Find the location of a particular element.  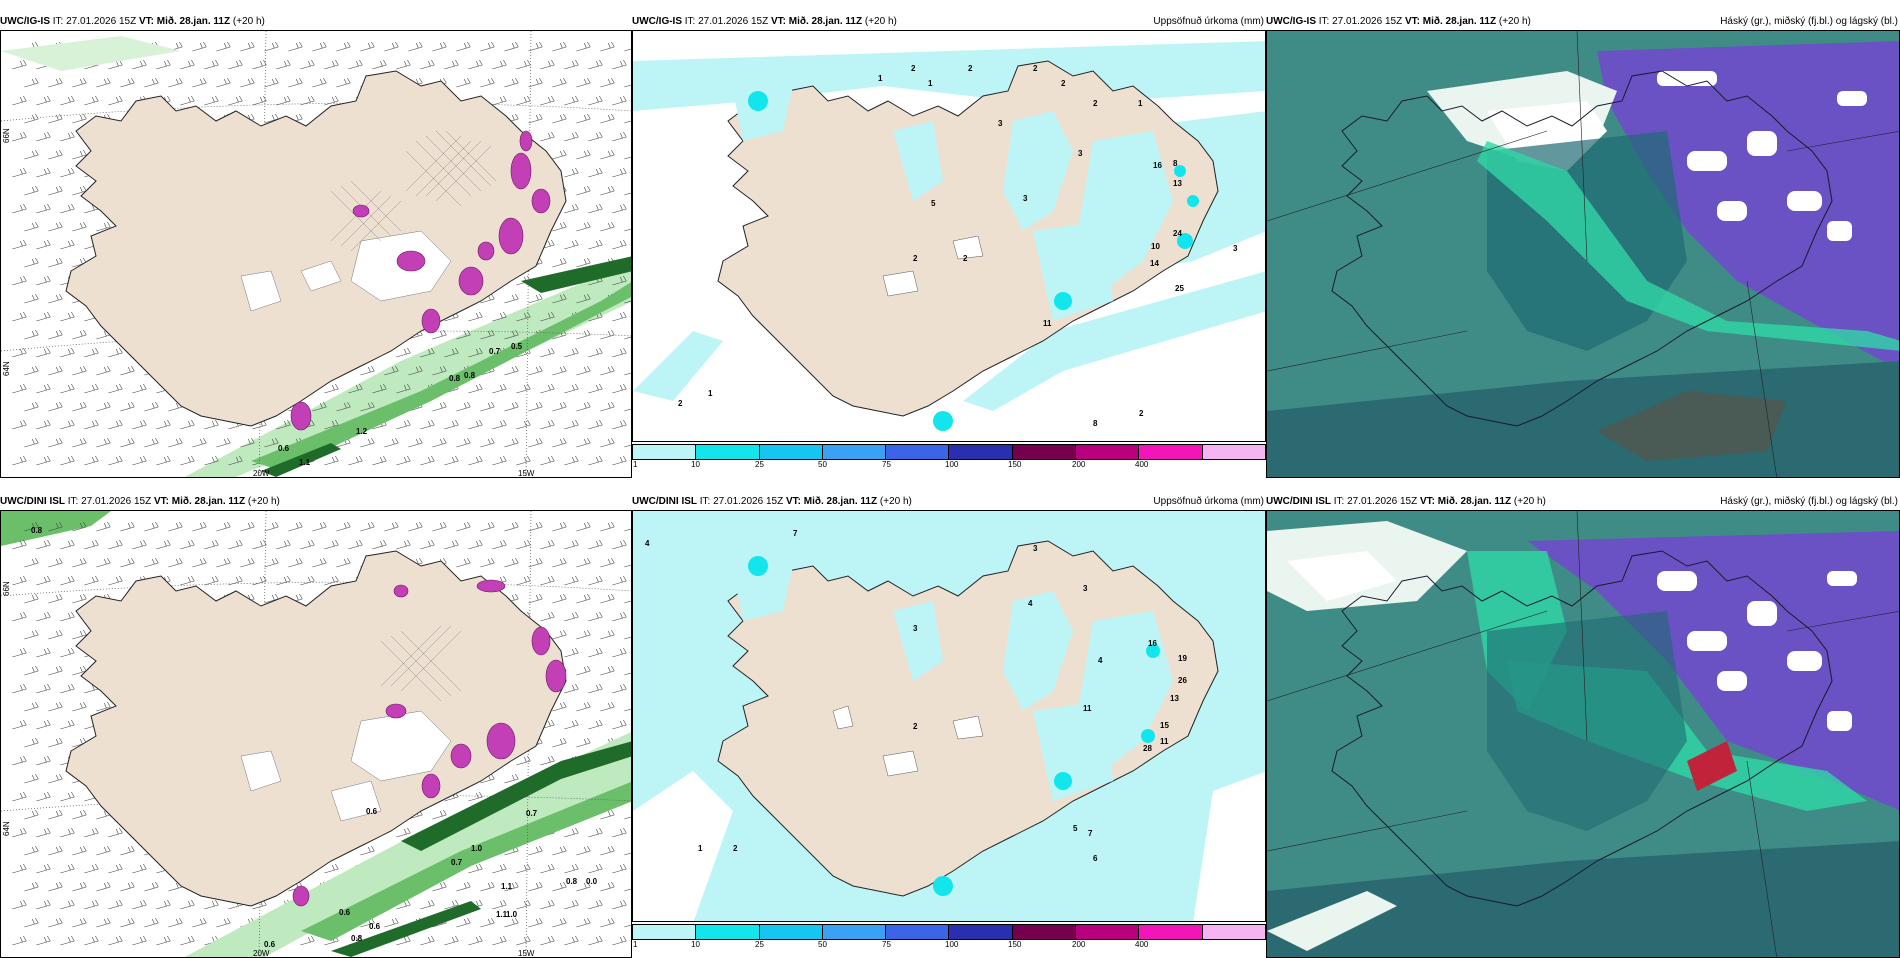

svg-text: 0.8 is located at coordinates (572, 881).